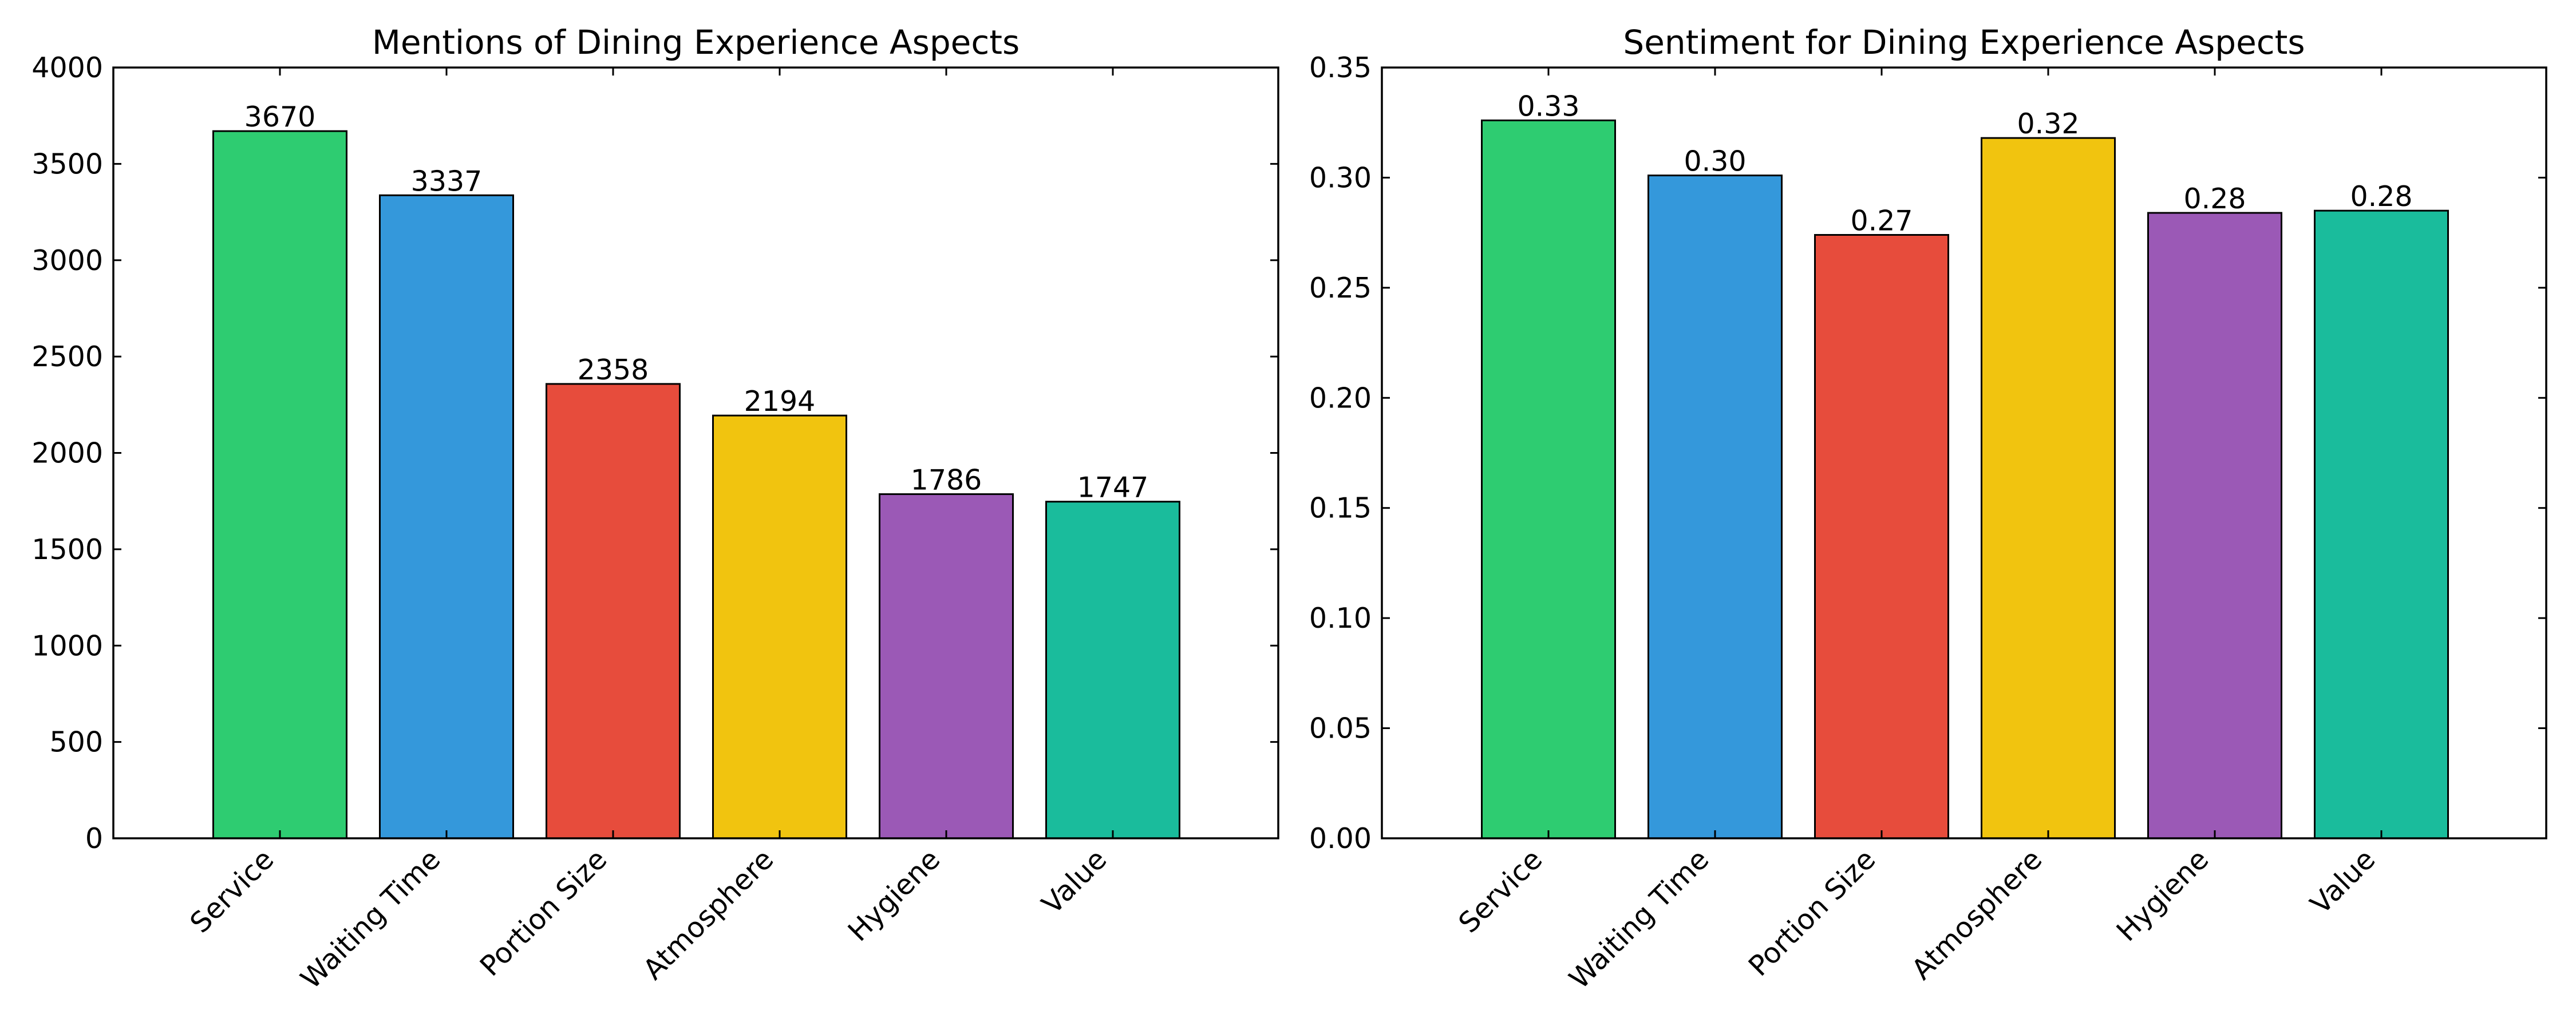 The image size is (2576, 1030). Describe the element at coordinates (67, 453) in the screenshot. I see `y-tick-label: 2000` at that location.